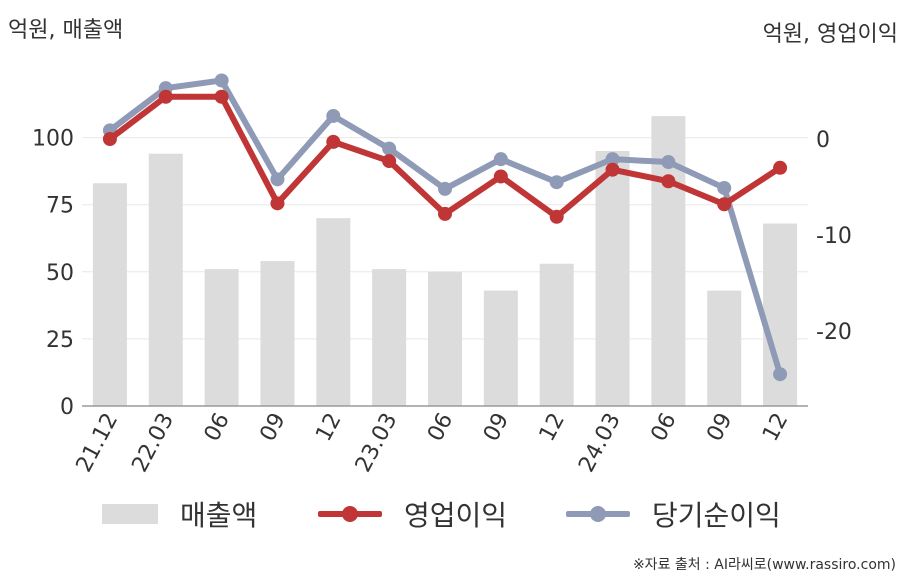 This screenshot has height=580, width=908. I want to click on legend-item-op-profit: 영업이익, so click(412, 514).